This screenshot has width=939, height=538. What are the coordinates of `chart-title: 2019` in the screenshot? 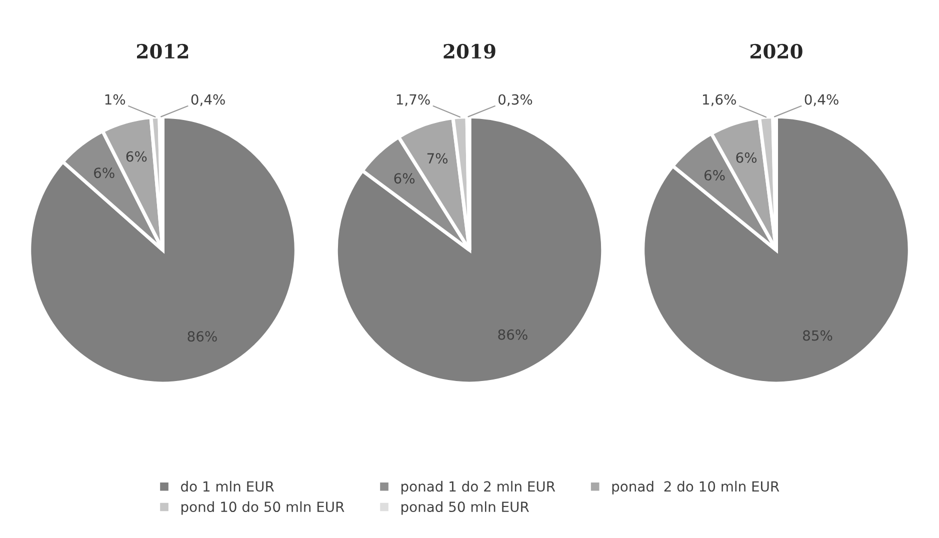 It's located at (470, 51).